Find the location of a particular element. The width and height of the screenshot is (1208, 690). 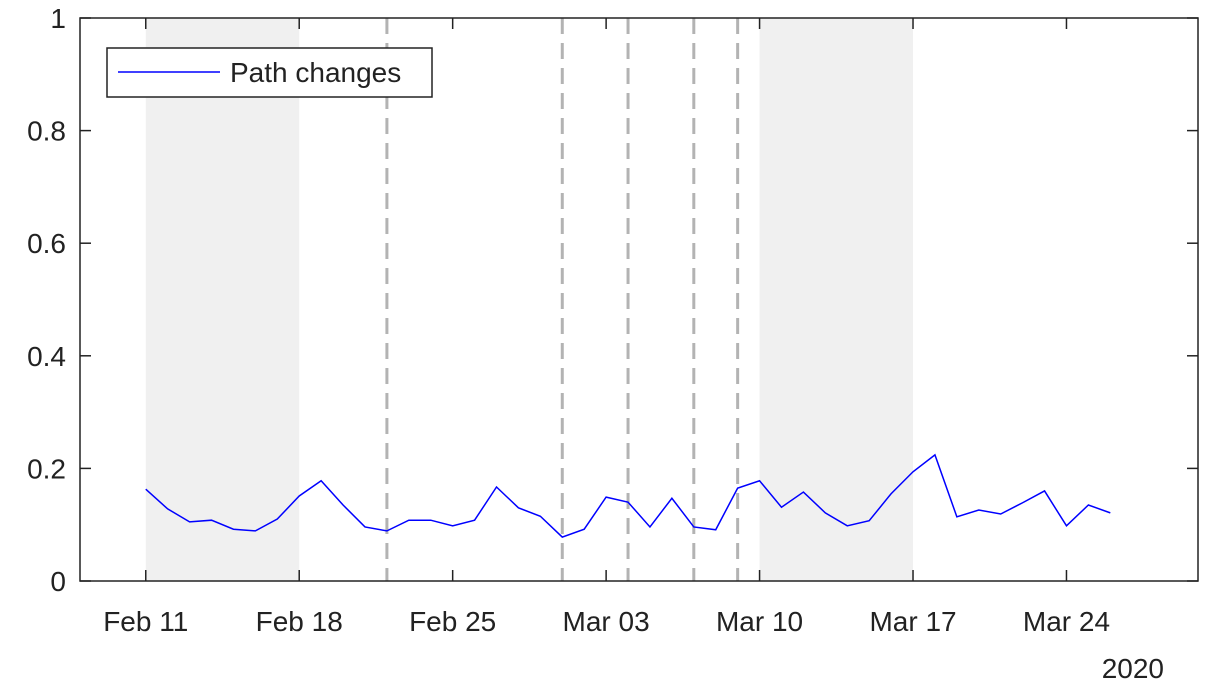

y-tick-label: 0.2 is located at coordinates (46, 468).